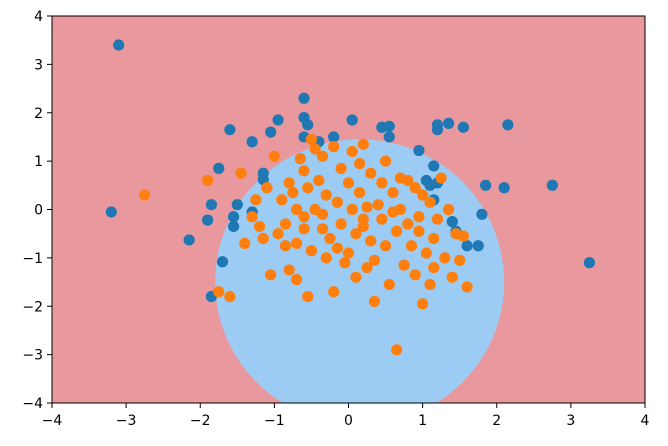  I want to click on y-tick-label: 2, so click(38, 114).